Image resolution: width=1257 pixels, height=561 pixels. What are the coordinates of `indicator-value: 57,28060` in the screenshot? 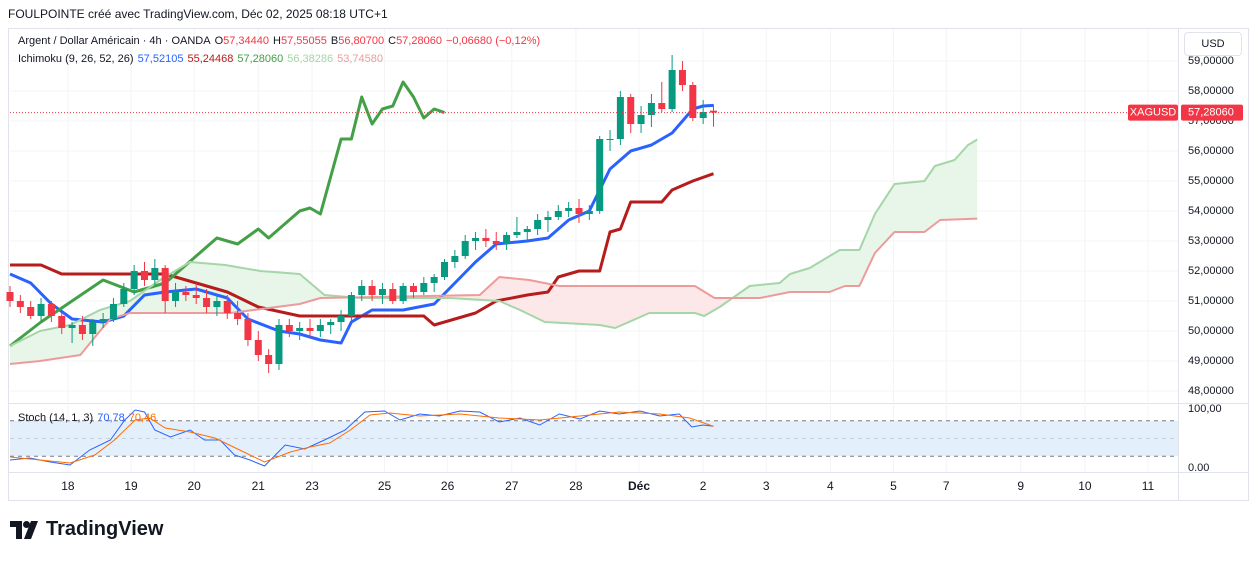 It's located at (260, 59).